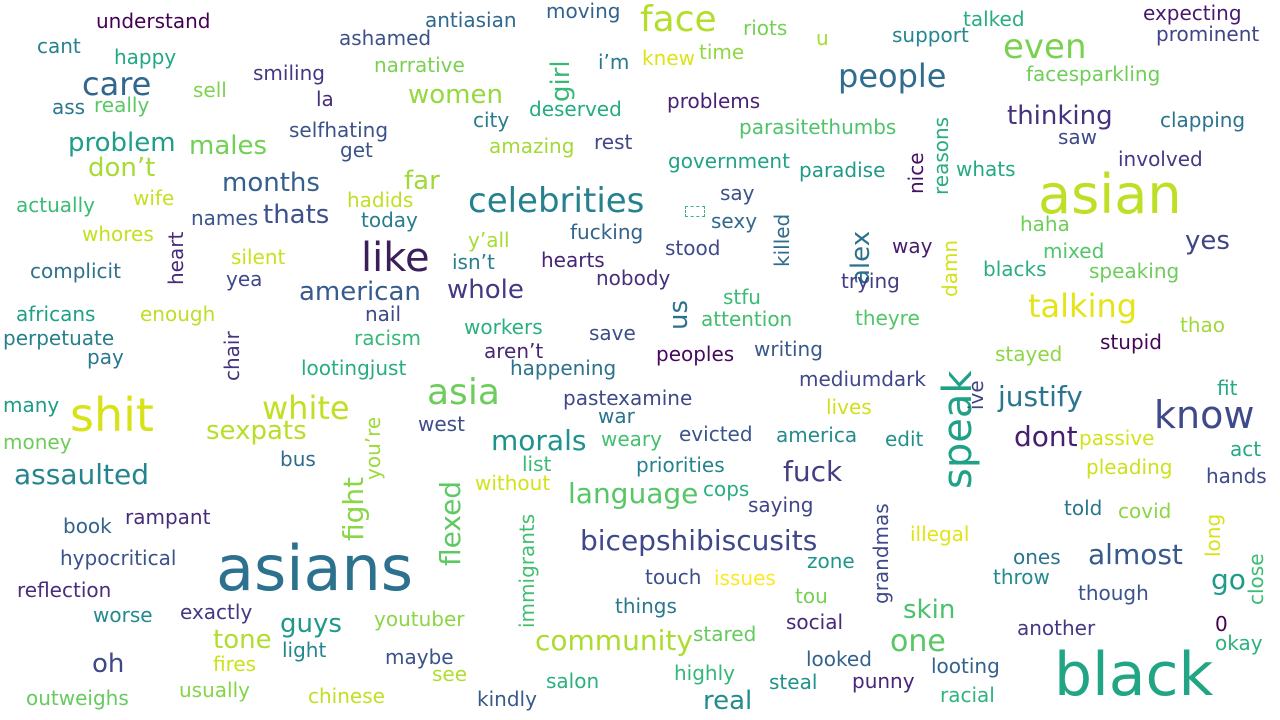  Describe the element at coordinates (471, 20) in the screenshot. I see `word: antiasian` at that location.